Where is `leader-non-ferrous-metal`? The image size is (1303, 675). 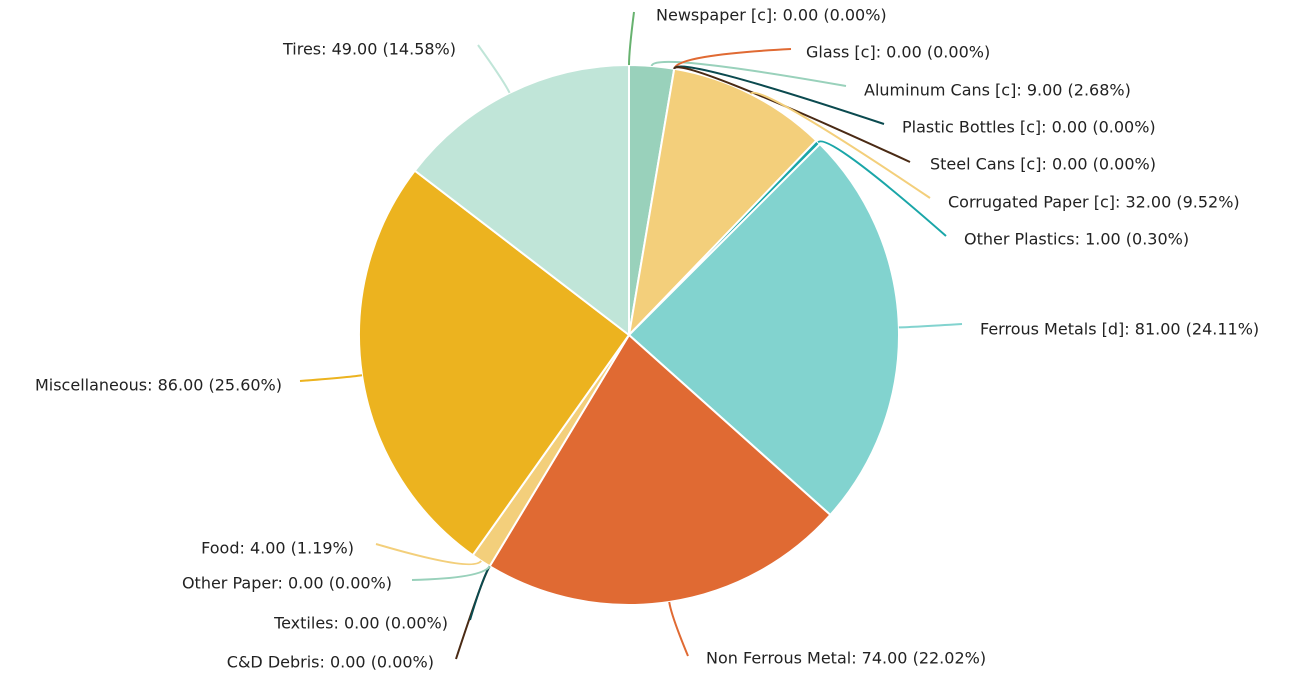
leader-non-ferrous-metal is located at coordinates (678, 629).